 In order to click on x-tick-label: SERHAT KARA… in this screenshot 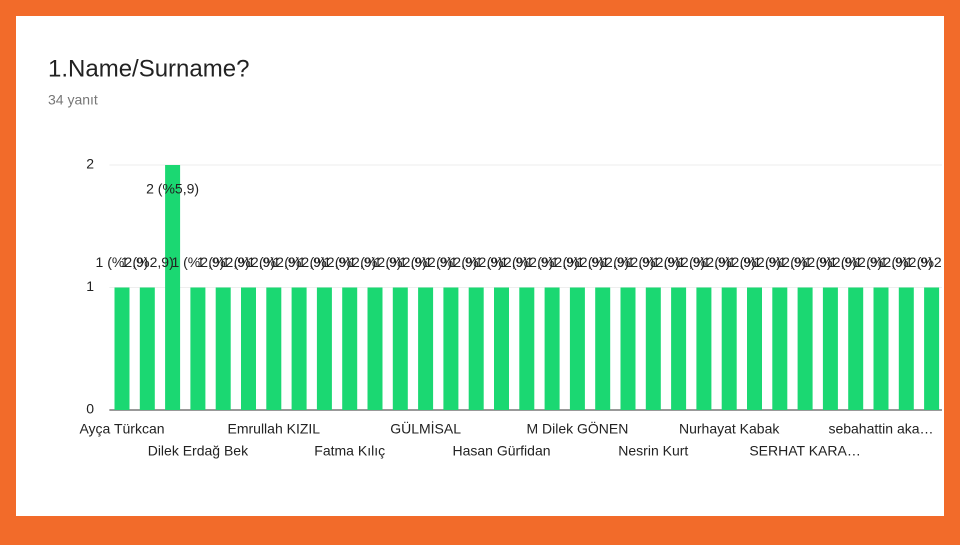, I will do `click(805, 451)`.